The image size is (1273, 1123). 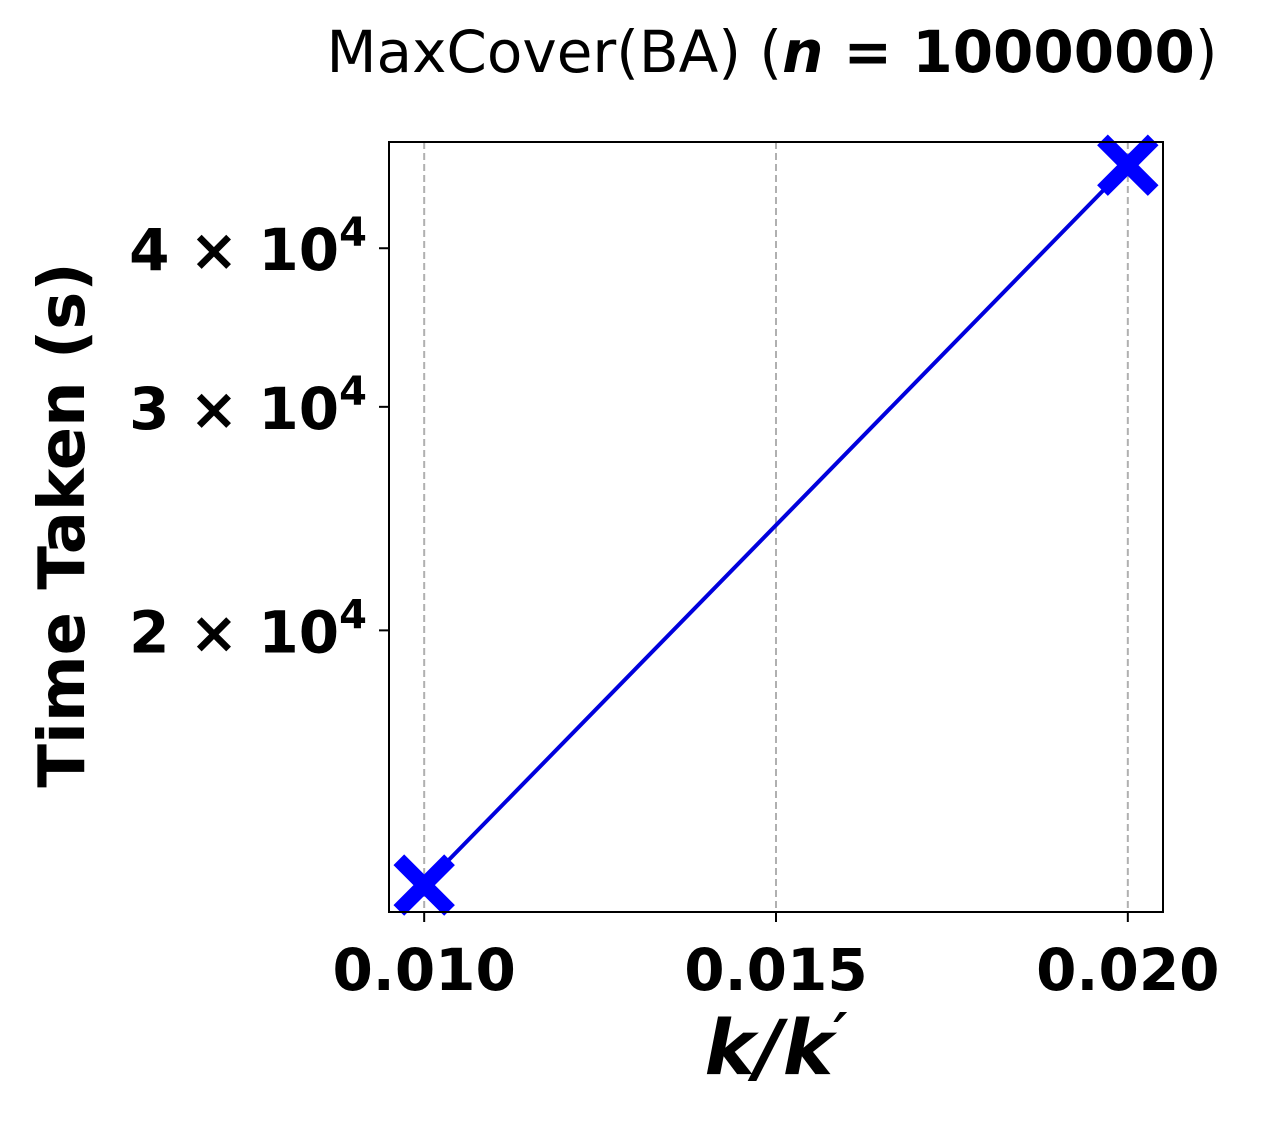 What do you see at coordinates (731, 1047) in the screenshot?
I see `x-label-k: k` at bounding box center [731, 1047].